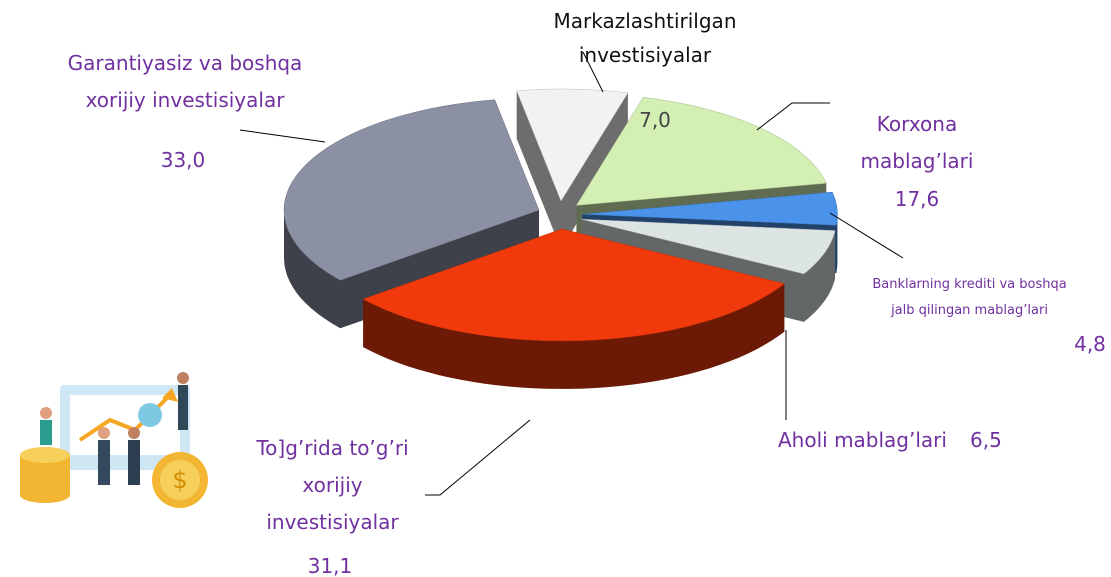 The height and width of the screenshot is (577, 1111). I want to click on value-label: 31,1, so click(330, 565).